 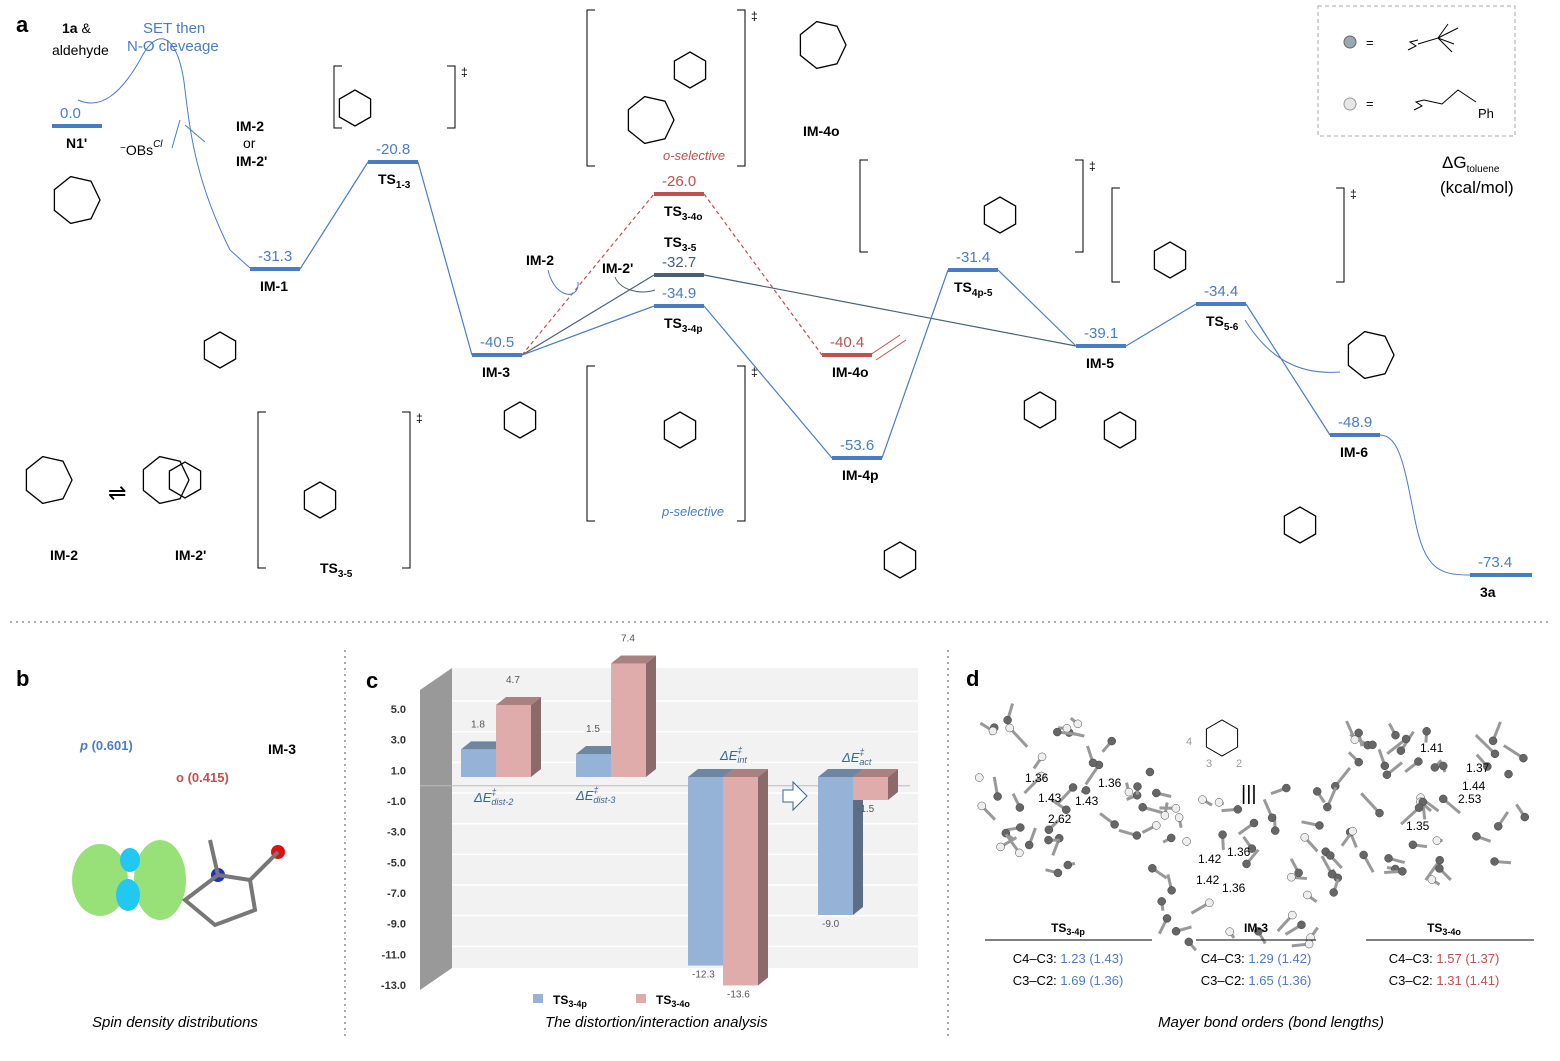 What do you see at coordinates (1239, 852) in the screenshot?
I see `bond-length-label: 1.36` at bounding box center [1239, 852].